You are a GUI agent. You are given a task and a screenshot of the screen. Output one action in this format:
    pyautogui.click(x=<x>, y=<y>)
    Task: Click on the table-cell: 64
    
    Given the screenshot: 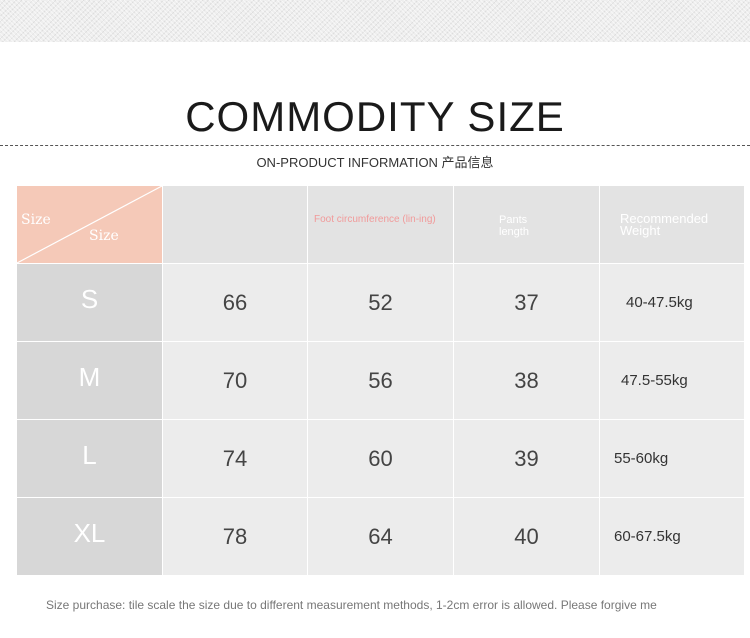 What is the action you would take?
    pyautogui.click(x=381, y=537)
    